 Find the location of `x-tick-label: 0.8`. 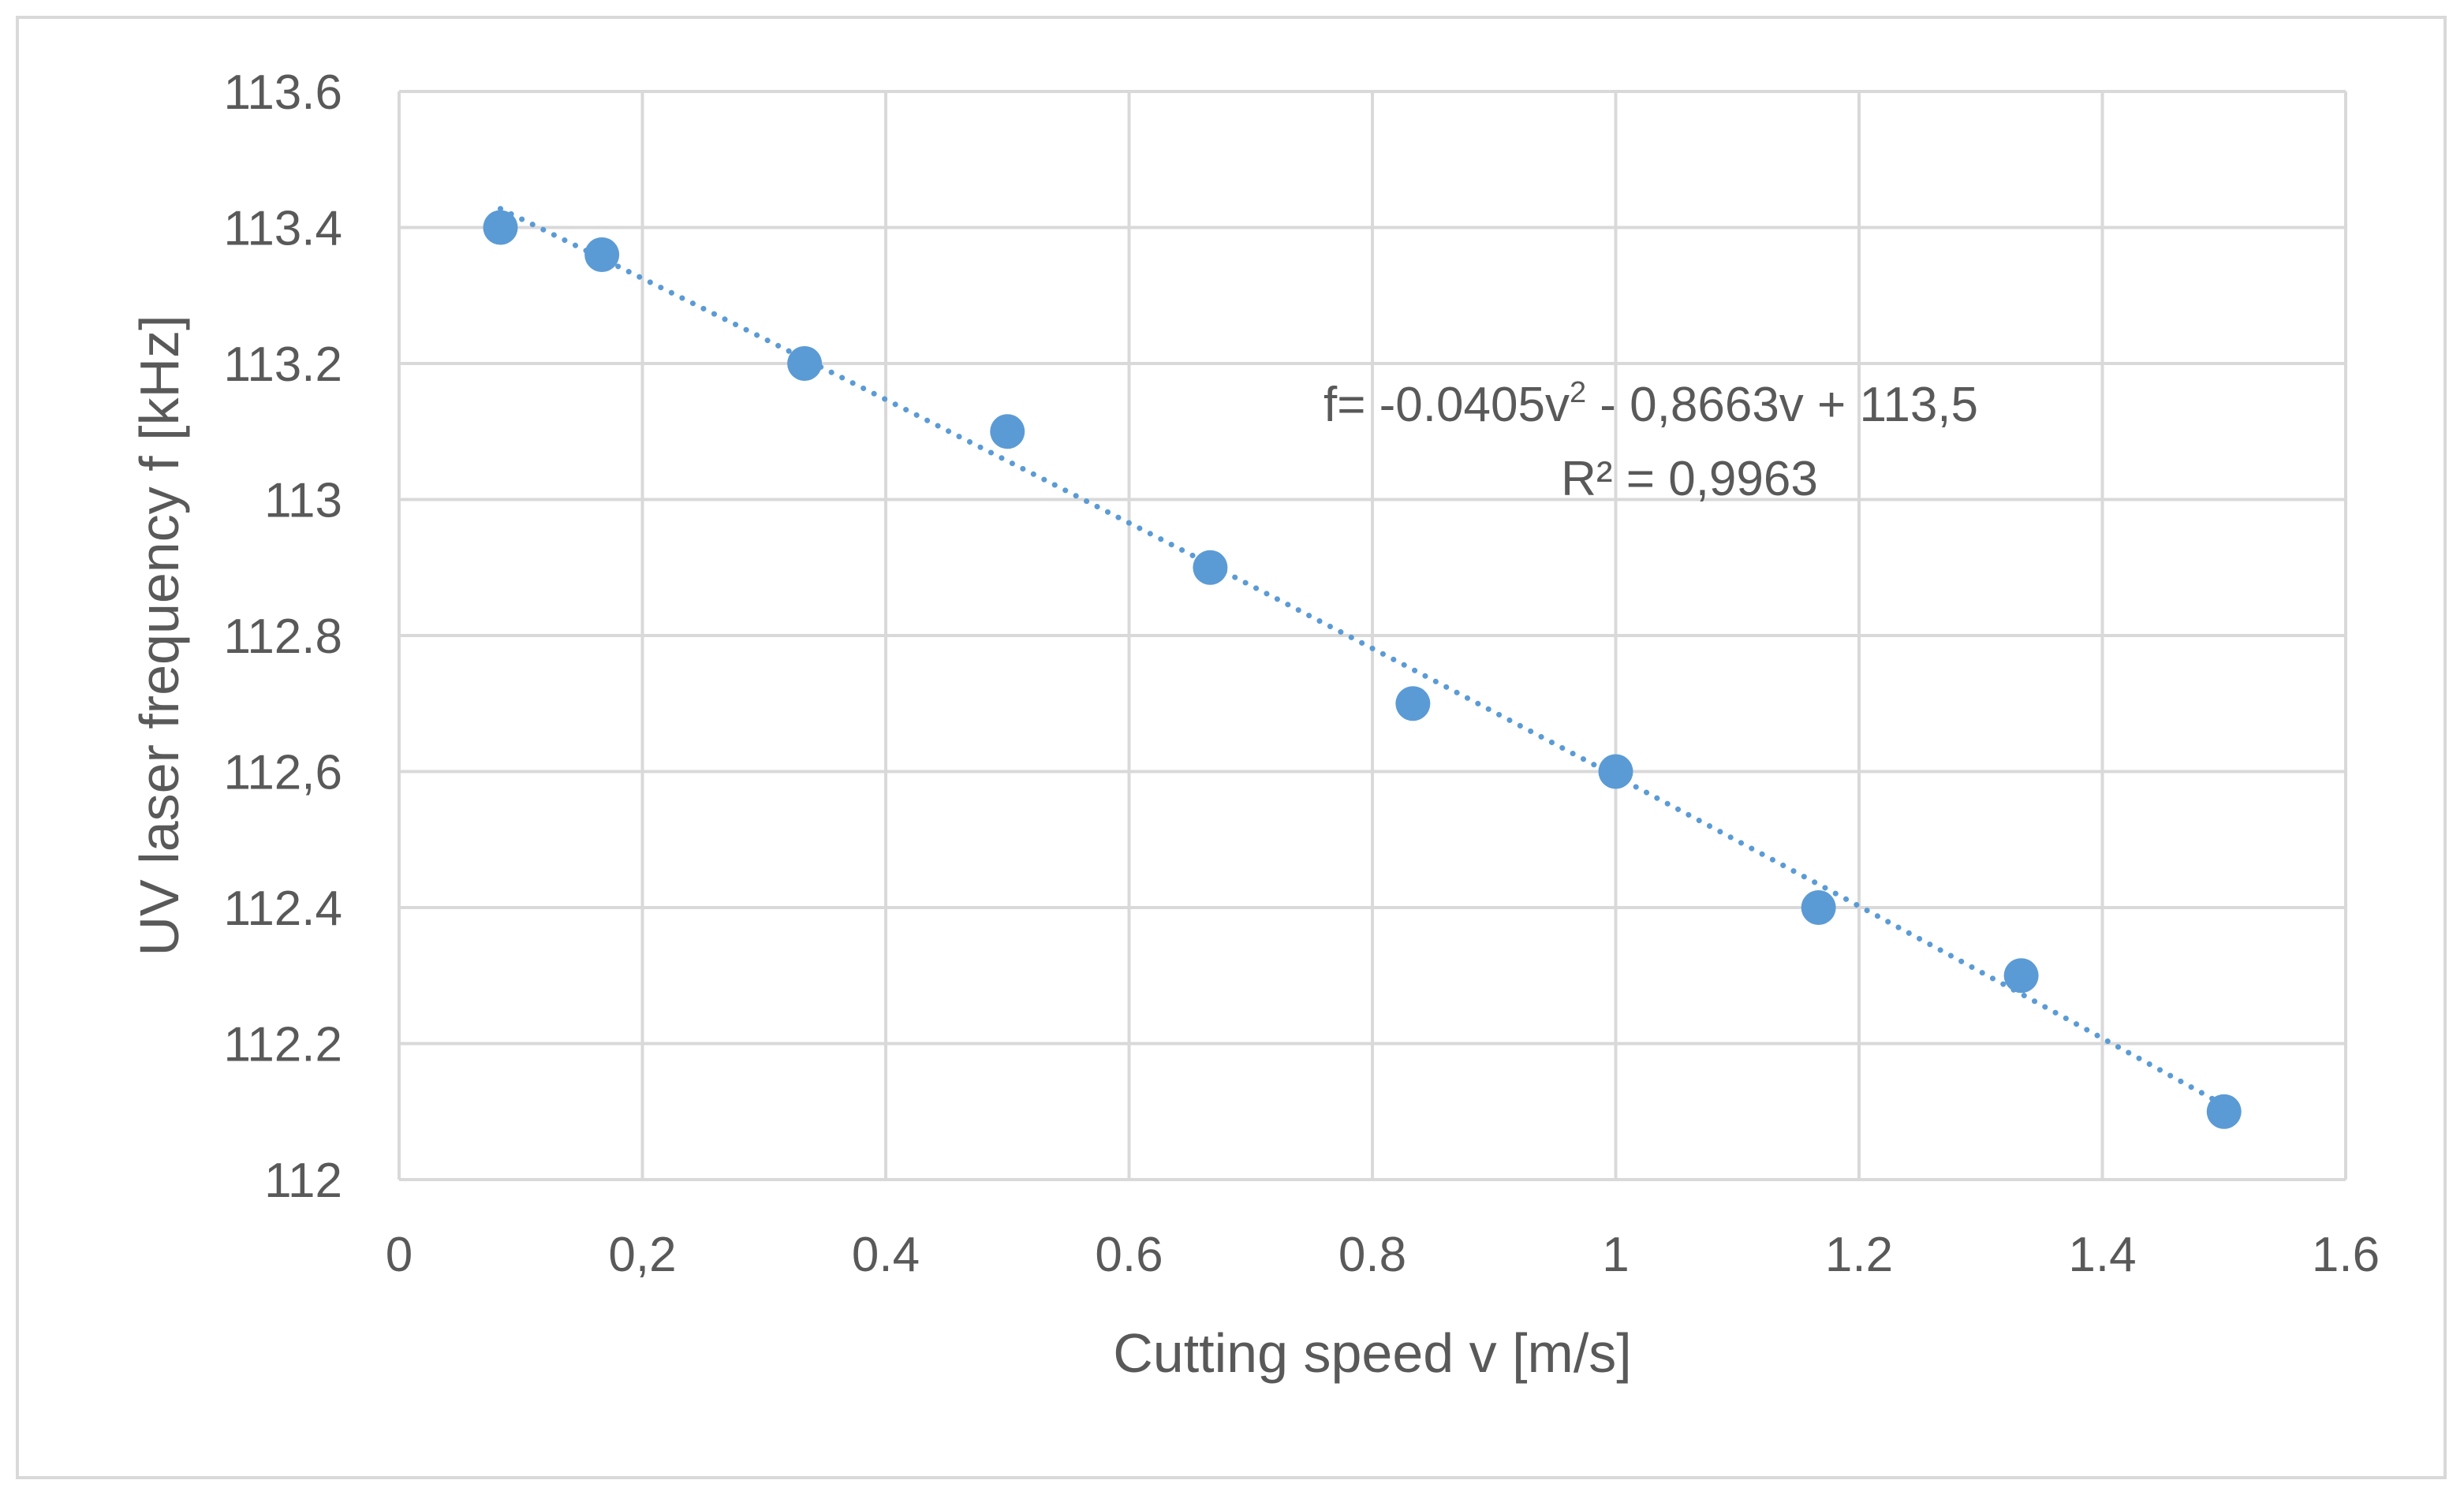

x-tick-label: 0.8 is located at coordinates (1372, 1255).